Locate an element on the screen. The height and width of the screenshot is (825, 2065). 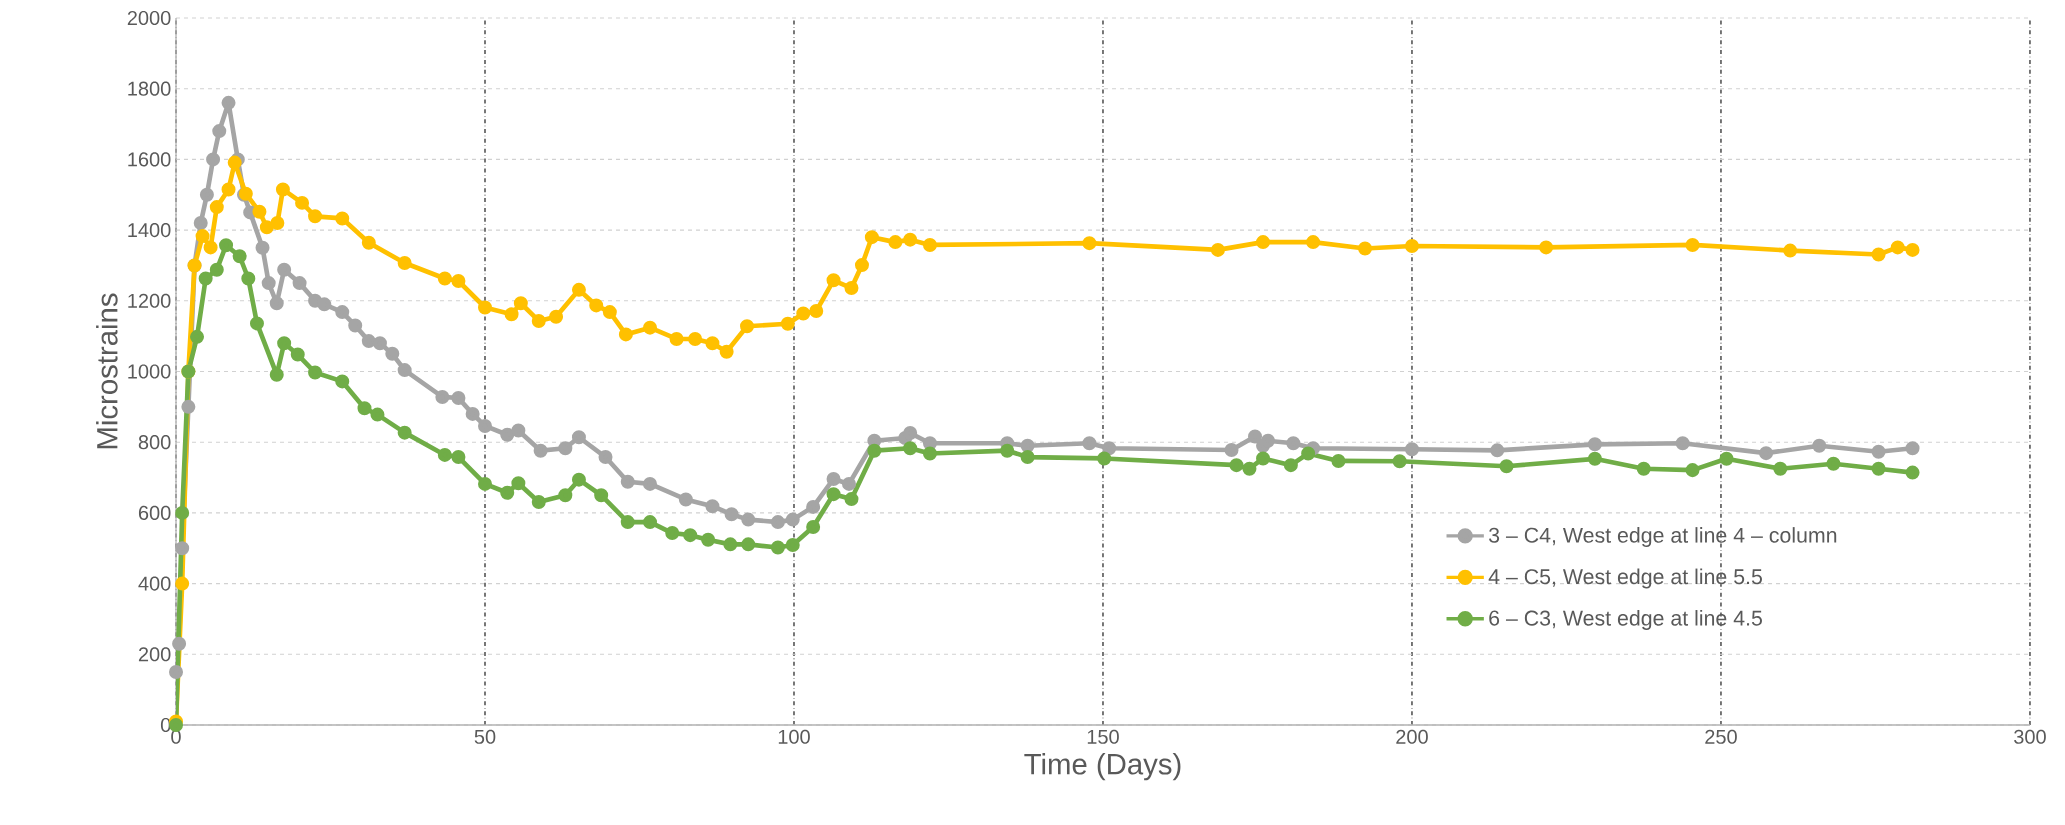
x-axis-title: Time (Days) is located at coordinates (1102, 767).